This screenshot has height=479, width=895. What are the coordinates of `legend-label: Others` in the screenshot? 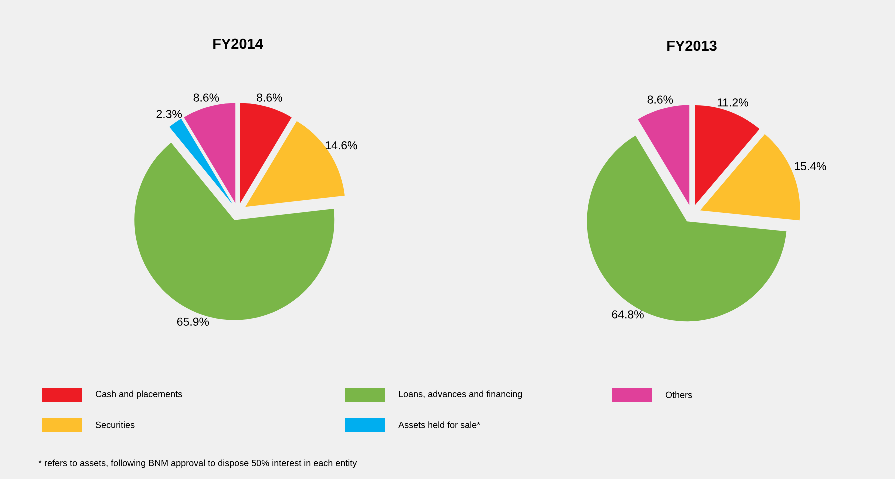 It's located at (679, 395).